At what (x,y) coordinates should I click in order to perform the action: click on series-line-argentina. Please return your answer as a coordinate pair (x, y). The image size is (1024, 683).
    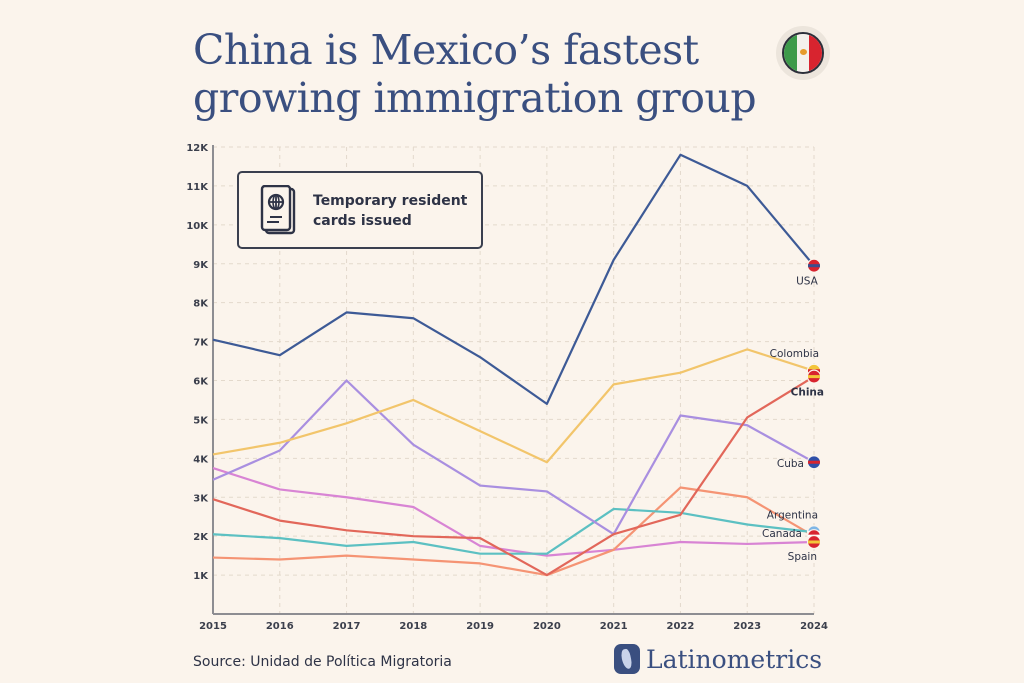
    Looking at the image, I should click on (513, 531).